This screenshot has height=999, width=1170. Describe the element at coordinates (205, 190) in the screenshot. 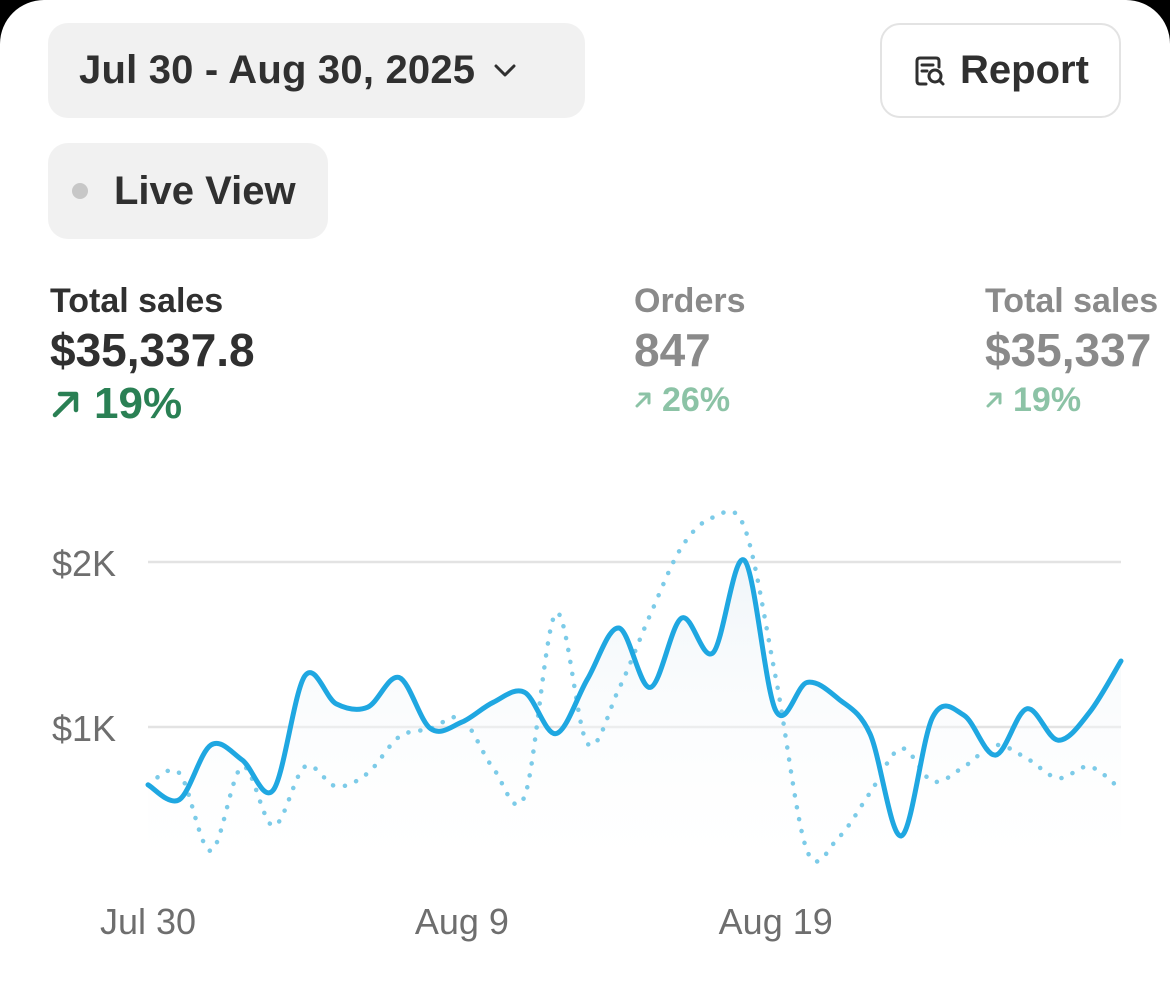

I see `live-view-label: Live View` at that location.